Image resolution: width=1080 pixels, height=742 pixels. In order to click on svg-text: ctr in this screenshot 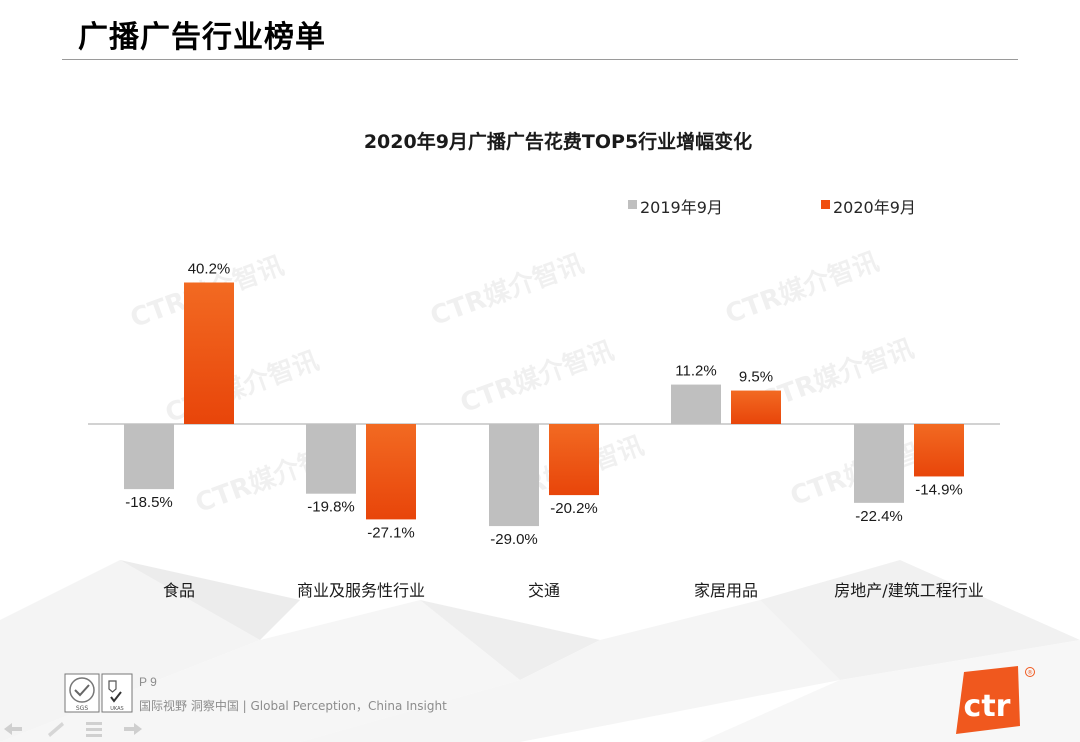, I will do `click(987, 706)`.